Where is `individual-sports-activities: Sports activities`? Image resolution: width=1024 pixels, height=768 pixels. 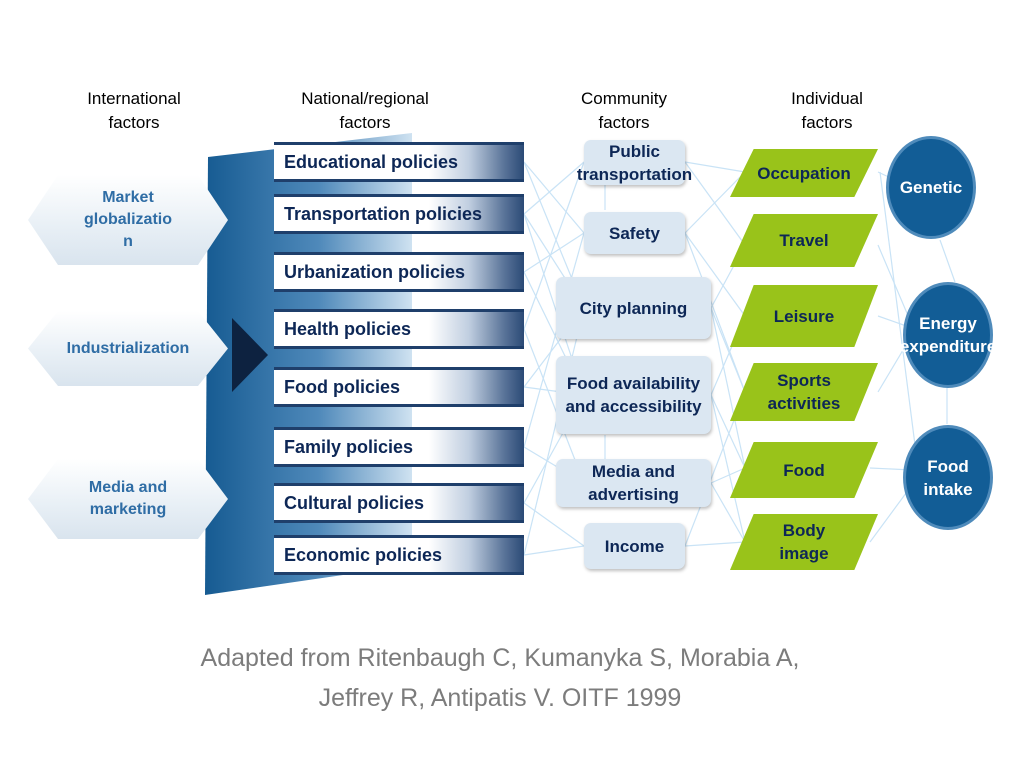 individual-sports-activities: Sports activities is located at coordinates (804, 392).